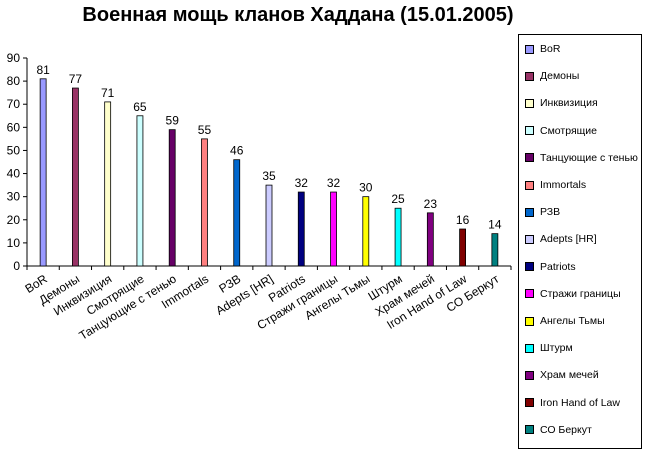 The image size is (646, 457). What do you see at coordinates (16, 266) in the screenshot?
I see `y-tick-label: 0` at bounding box center [16, 266].